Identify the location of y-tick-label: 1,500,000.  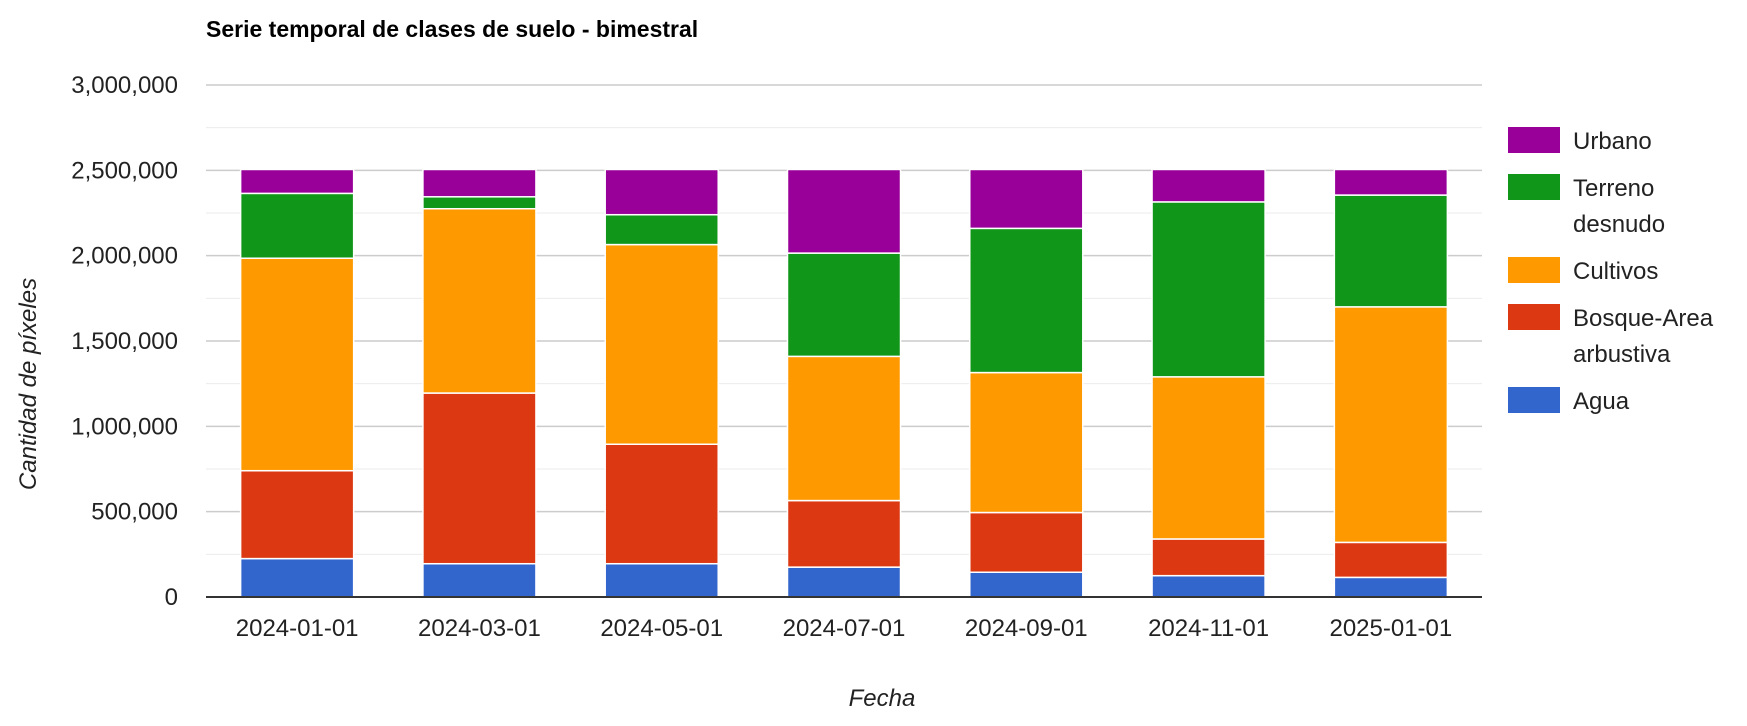
(124, 341).